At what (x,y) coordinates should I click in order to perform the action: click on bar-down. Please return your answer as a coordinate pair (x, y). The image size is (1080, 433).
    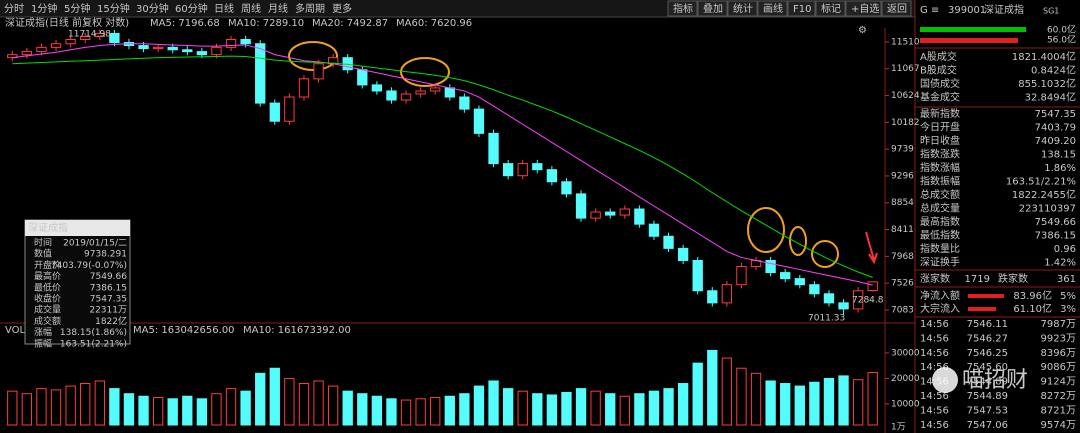
    Looking at the image, I should click on (969, 40).